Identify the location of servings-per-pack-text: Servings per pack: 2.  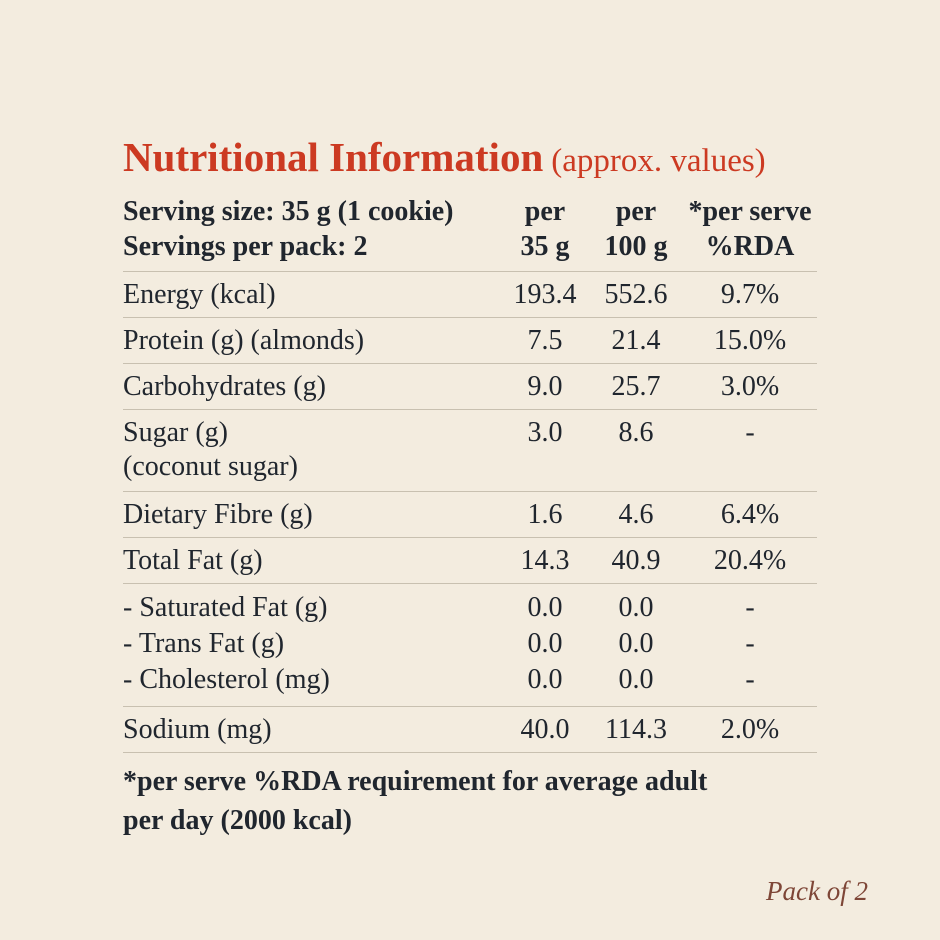
(245, 247).